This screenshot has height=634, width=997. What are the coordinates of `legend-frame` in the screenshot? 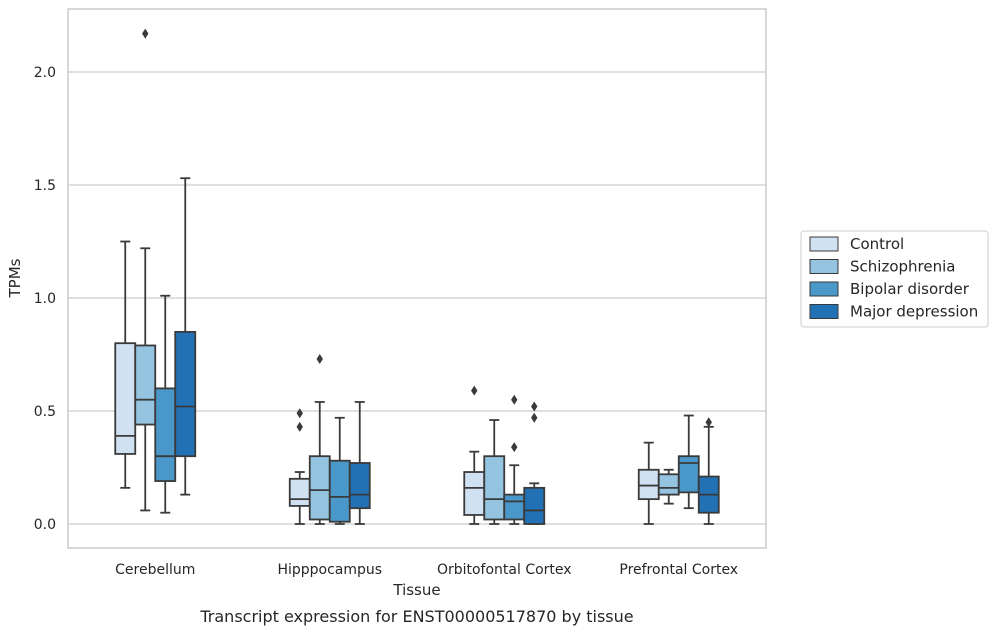 It's located at (894, 279).